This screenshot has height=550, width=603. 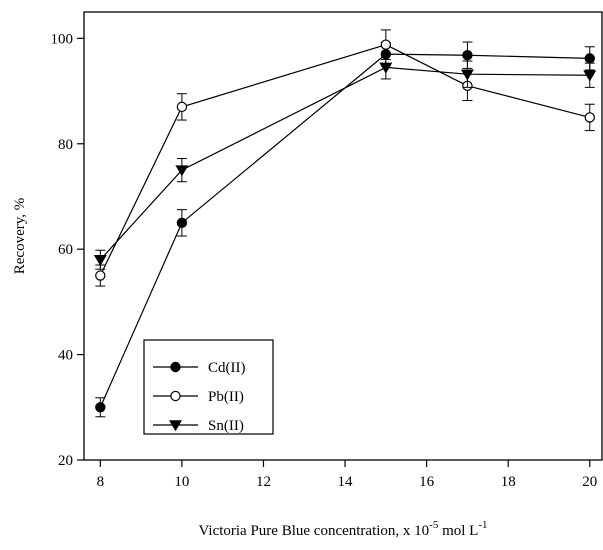 I want to click on y-tick-label-60: 60, so click(x=65, y=250).